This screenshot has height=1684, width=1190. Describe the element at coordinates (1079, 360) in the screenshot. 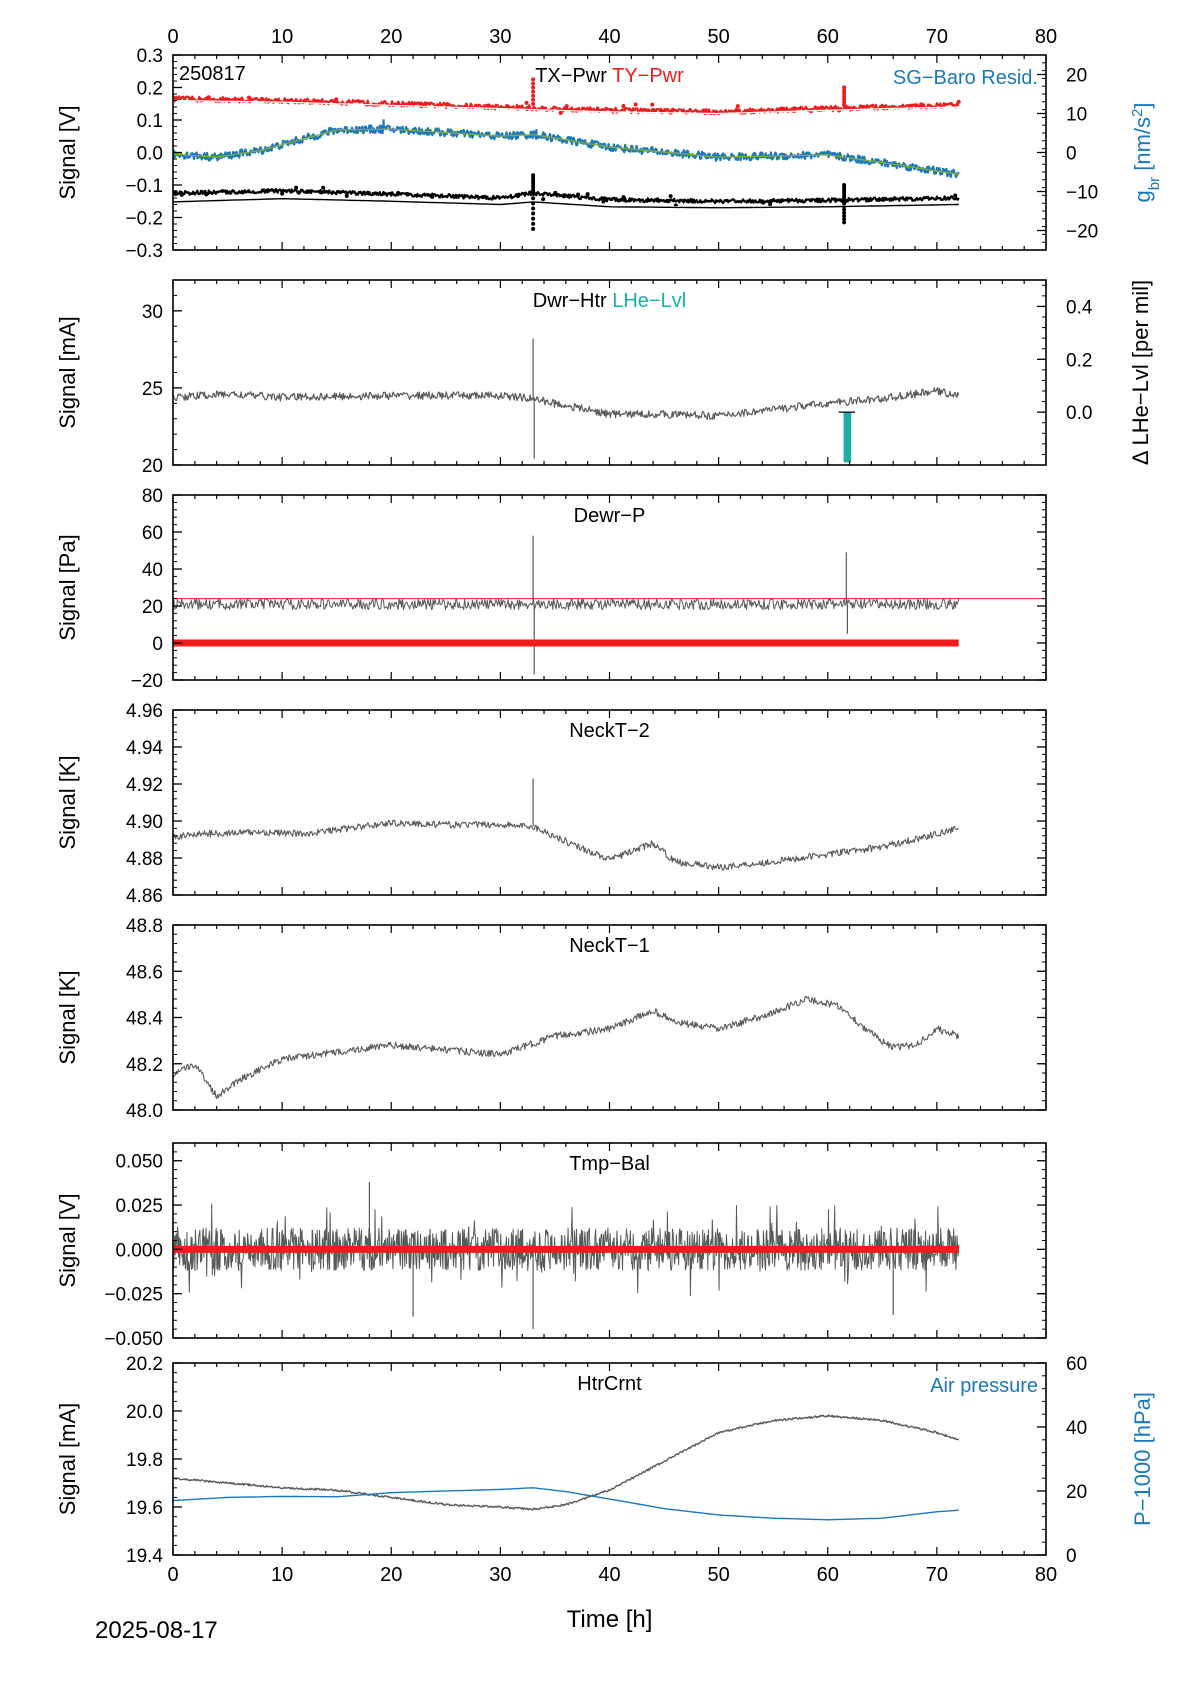

I see `y2-tick-label: 0.2` at that location.